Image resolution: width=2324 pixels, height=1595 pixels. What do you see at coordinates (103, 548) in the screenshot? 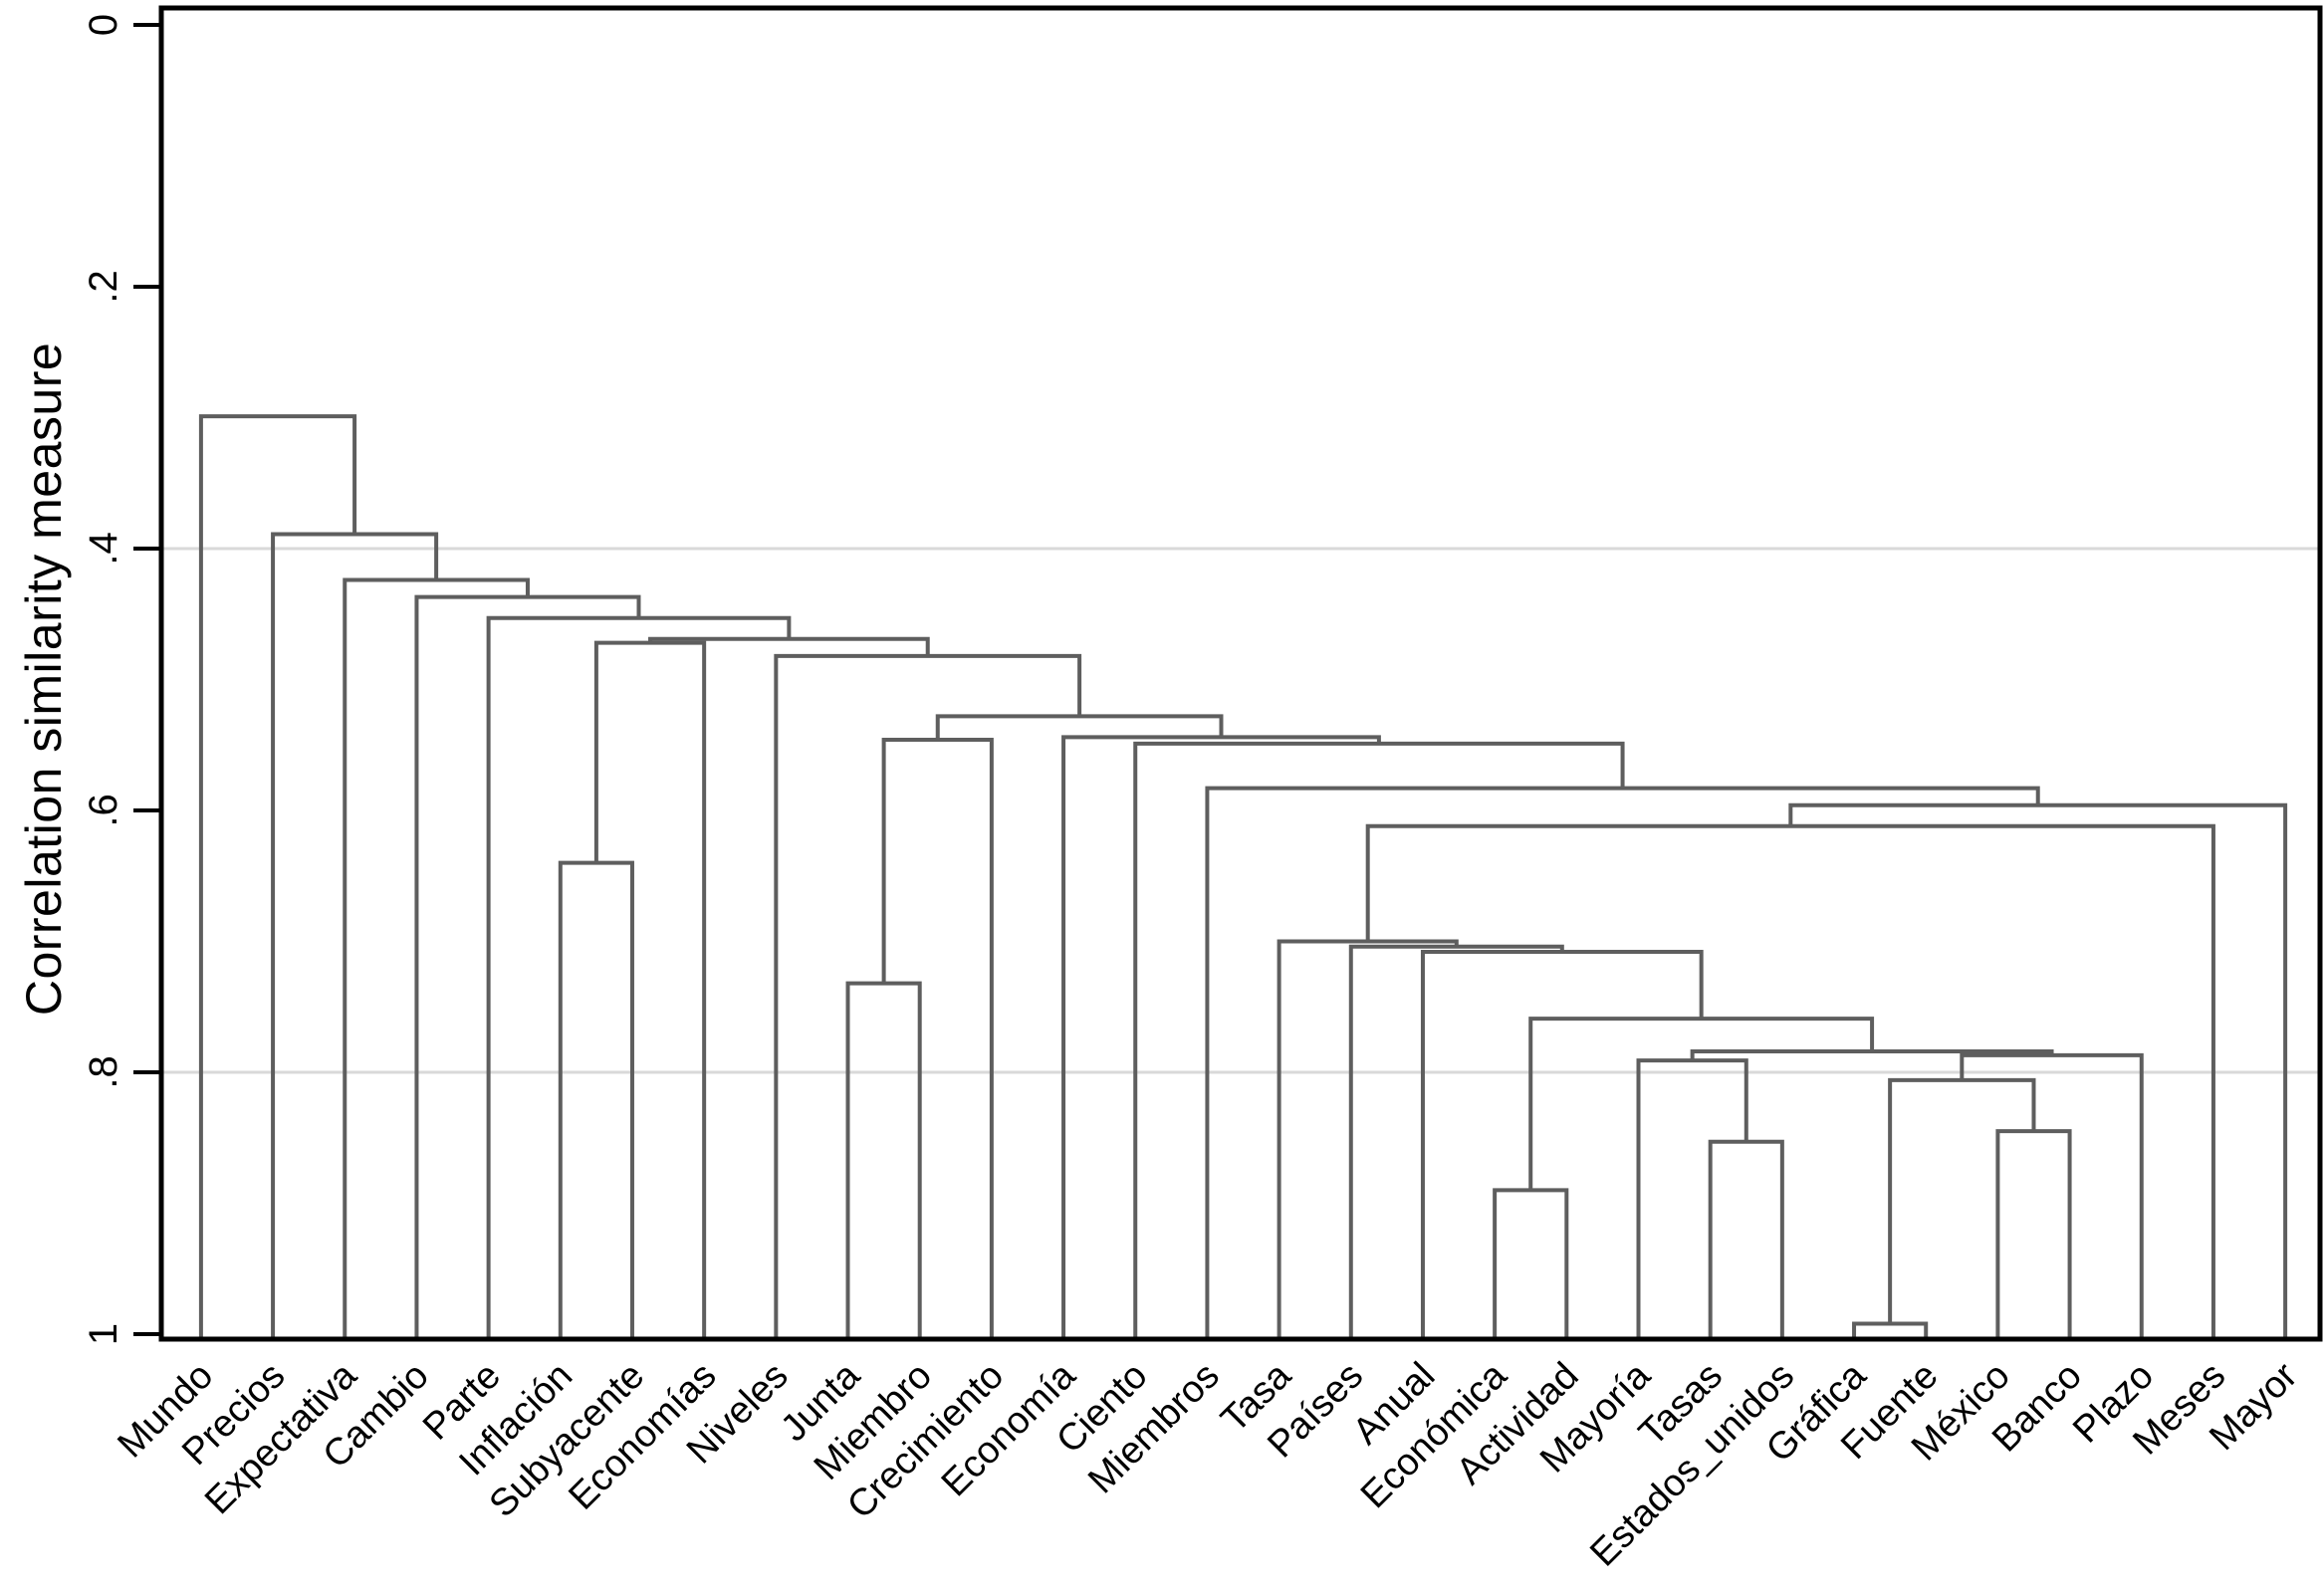
I see `y-tick-label: .4` at bounding box center [103, 548].